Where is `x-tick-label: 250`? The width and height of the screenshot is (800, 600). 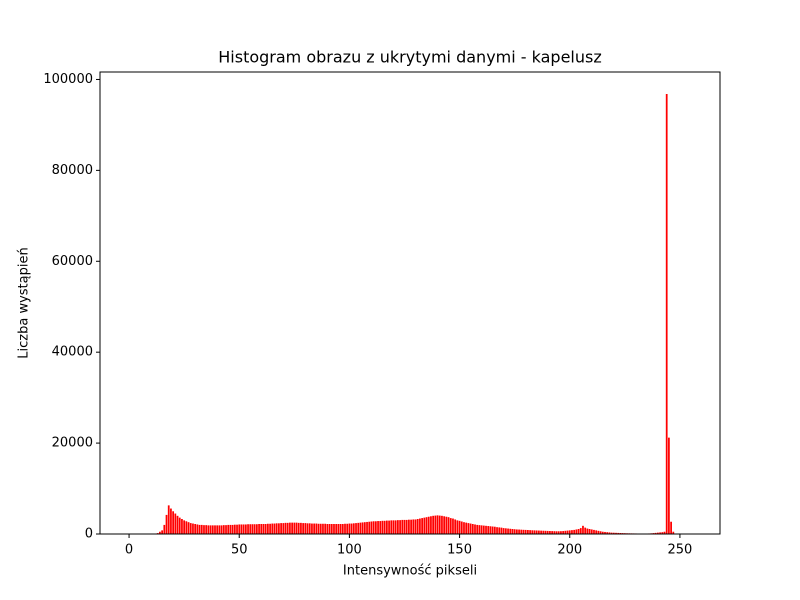 x-tick-label: 250 is located at coordinates (680, 550).